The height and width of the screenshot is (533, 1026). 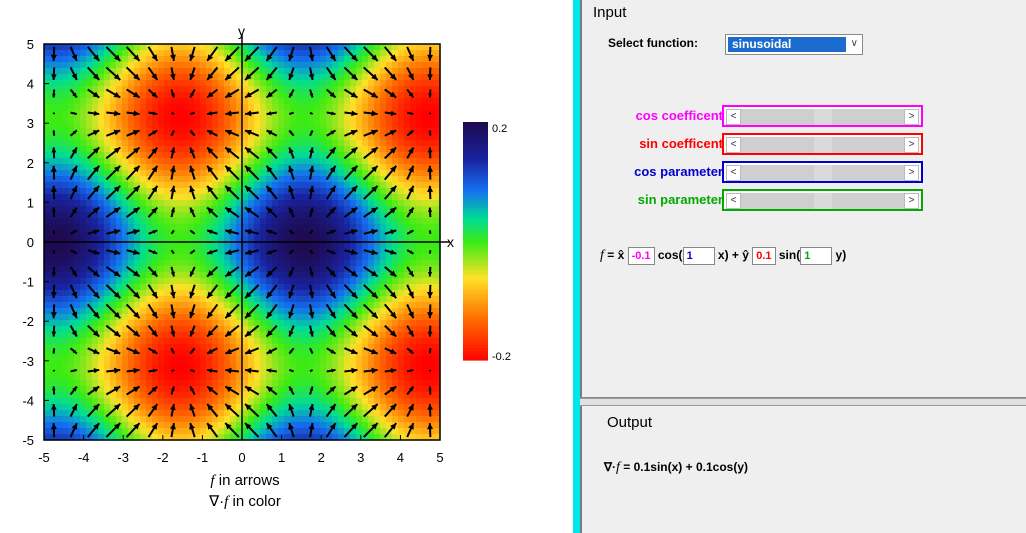 What do you see at coordinates (321, 457) in the screenshot?
I see `x-tick-label: 2` at bounding box center [321, 457].